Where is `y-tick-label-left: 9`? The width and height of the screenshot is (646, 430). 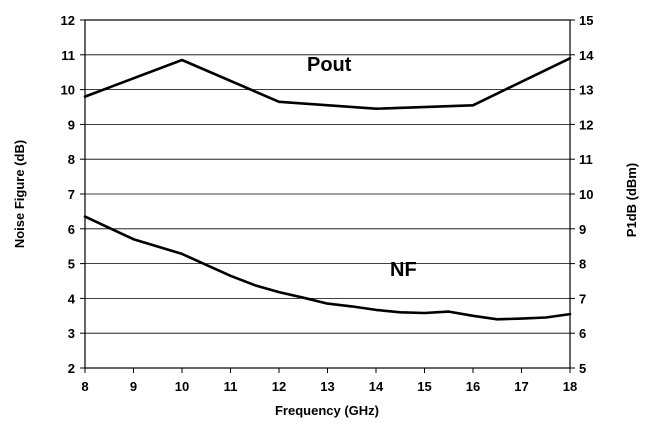 y-tick-label-left: 9 is located at coordinates (71, 124).